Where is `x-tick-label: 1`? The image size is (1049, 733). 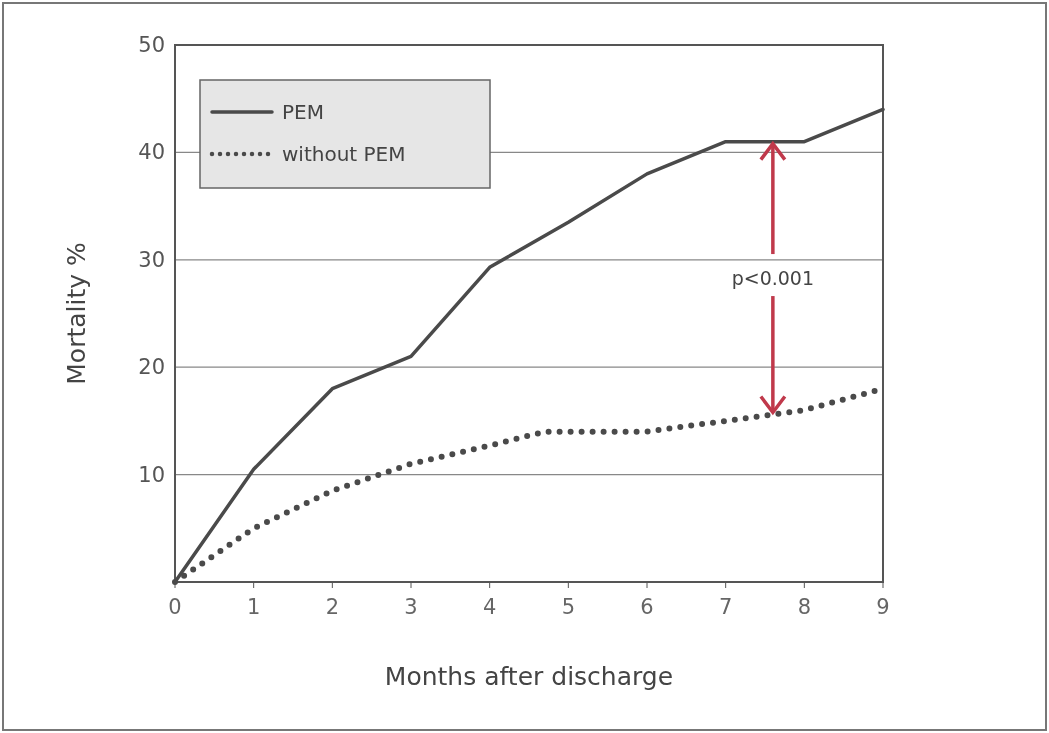
x-tick-label: 1 is located at coordinates (253, 607).